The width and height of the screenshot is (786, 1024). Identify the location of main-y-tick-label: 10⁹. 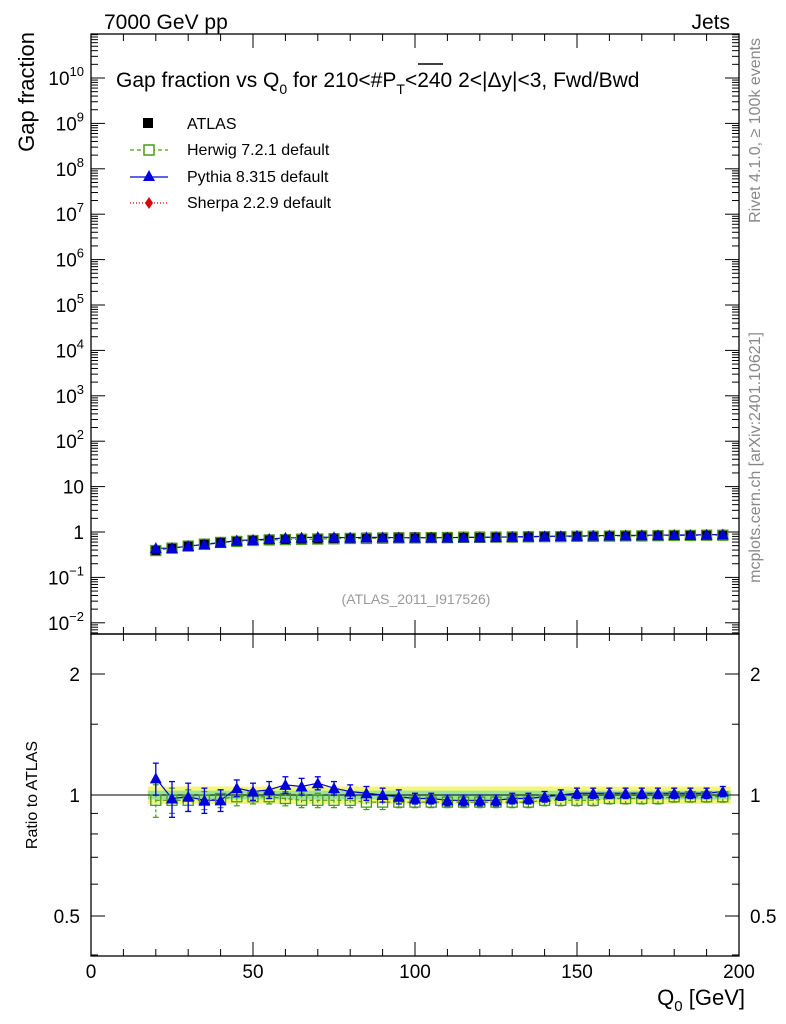
(70, 122).